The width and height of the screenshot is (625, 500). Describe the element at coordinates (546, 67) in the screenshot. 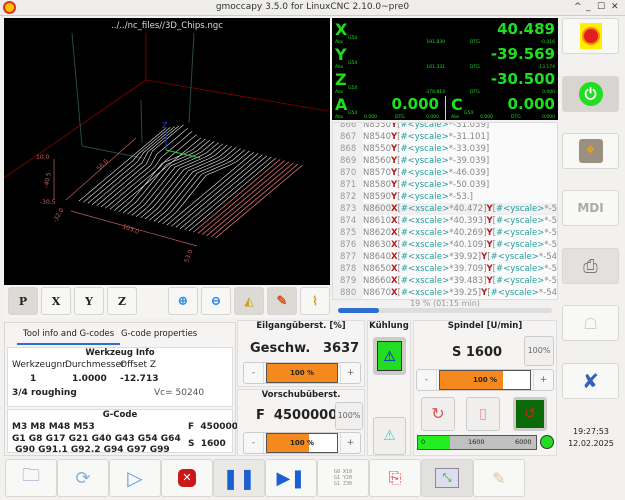

I see `dro-dtg-value: -13.174` at that location.